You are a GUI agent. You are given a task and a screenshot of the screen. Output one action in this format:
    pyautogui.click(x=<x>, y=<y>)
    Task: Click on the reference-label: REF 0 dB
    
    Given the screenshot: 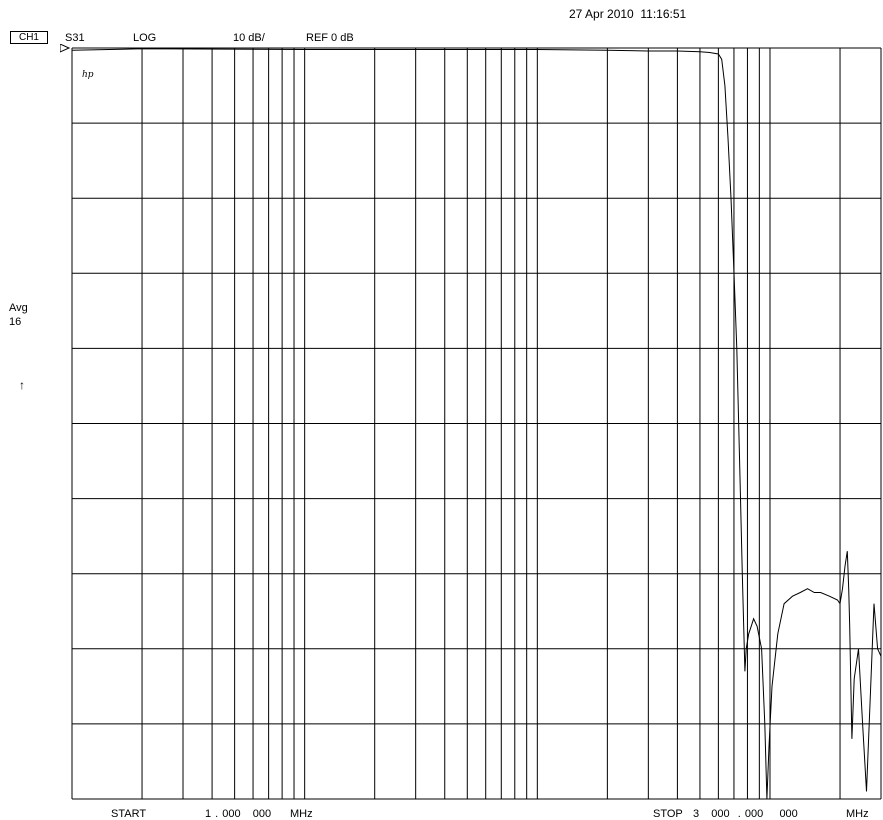 What is the action you would take?
    pyautogui.click(x=330, y=38)
    